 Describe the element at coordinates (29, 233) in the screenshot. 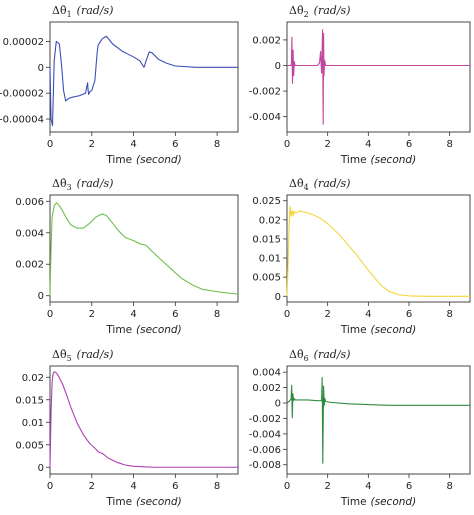

I see `y-tick-label: 0.004` at that location.